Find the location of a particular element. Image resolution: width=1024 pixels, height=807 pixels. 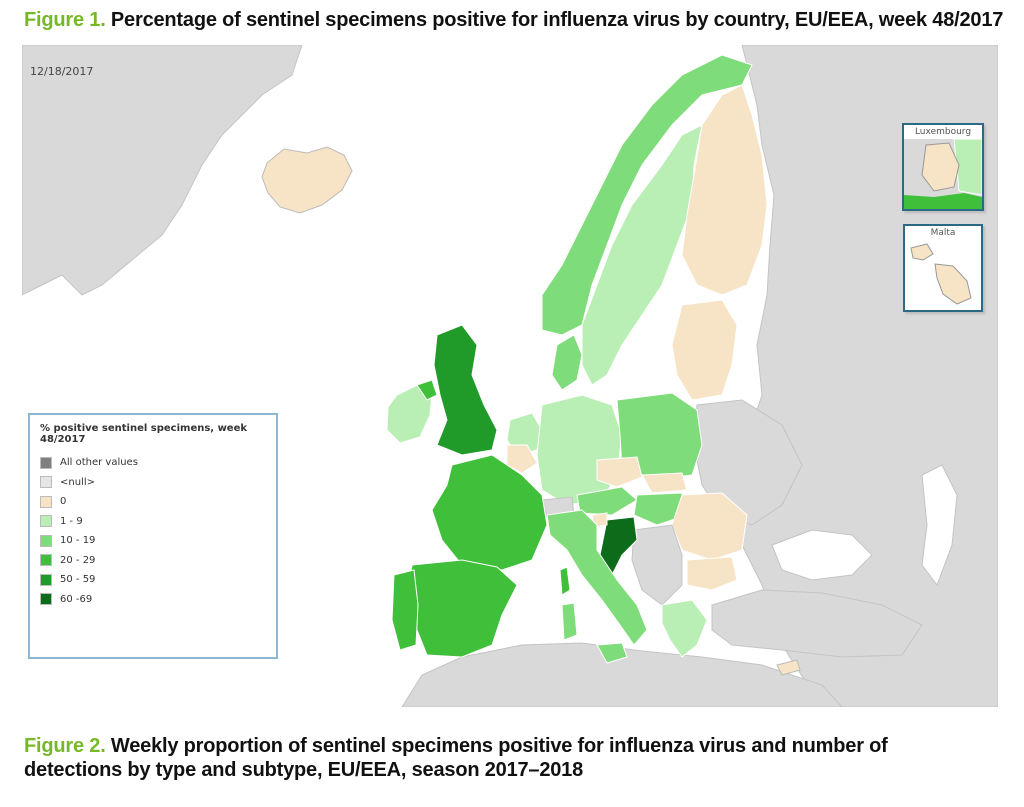

iceland is located at coordinates (307, 180).